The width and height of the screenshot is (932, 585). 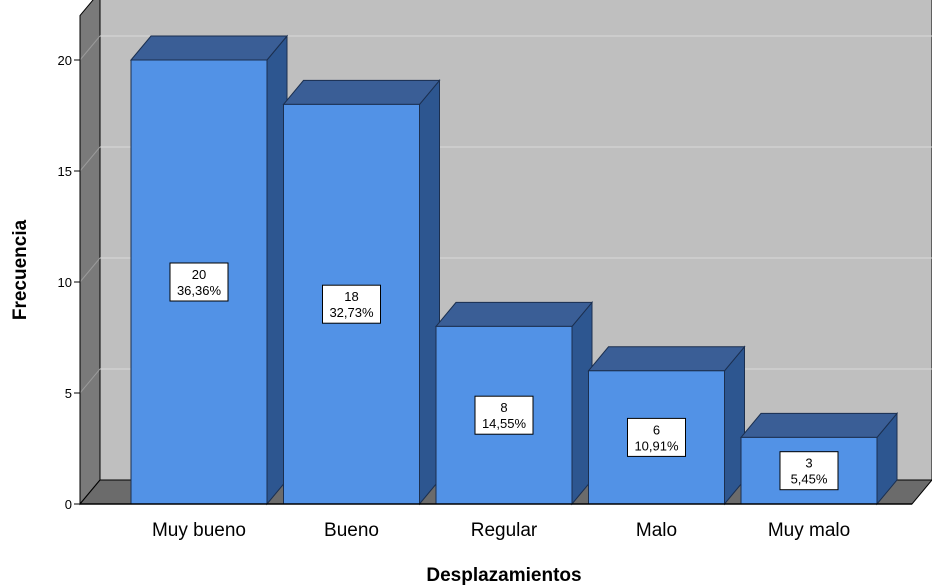 What do you see at coordinates (199, 290) in the screenshot?
I see `data-label-percent: 36,36%` at bounding box center [199, 290].